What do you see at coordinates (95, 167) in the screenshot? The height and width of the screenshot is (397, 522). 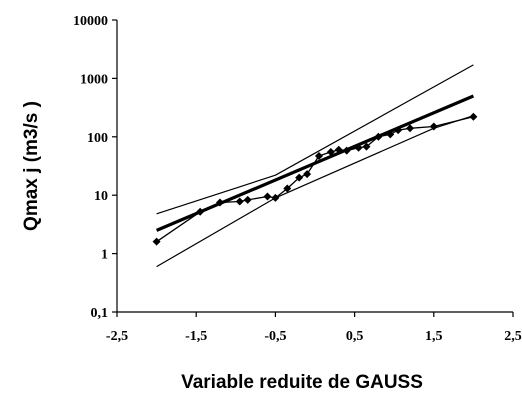 I see `y-ticks: 0,1 1 10 100 1000 10000` at bounding box center [95, 167].